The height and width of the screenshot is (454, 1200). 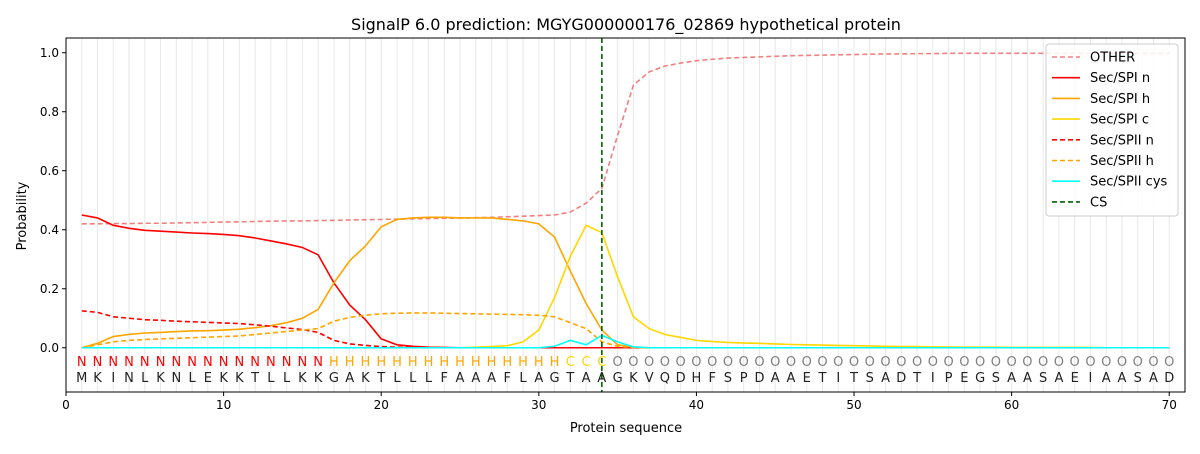 What do you see at coordinates (49, 53) in the screenshot?
I see `y-tick-label: 1.0` at bounding box center [49, 53].